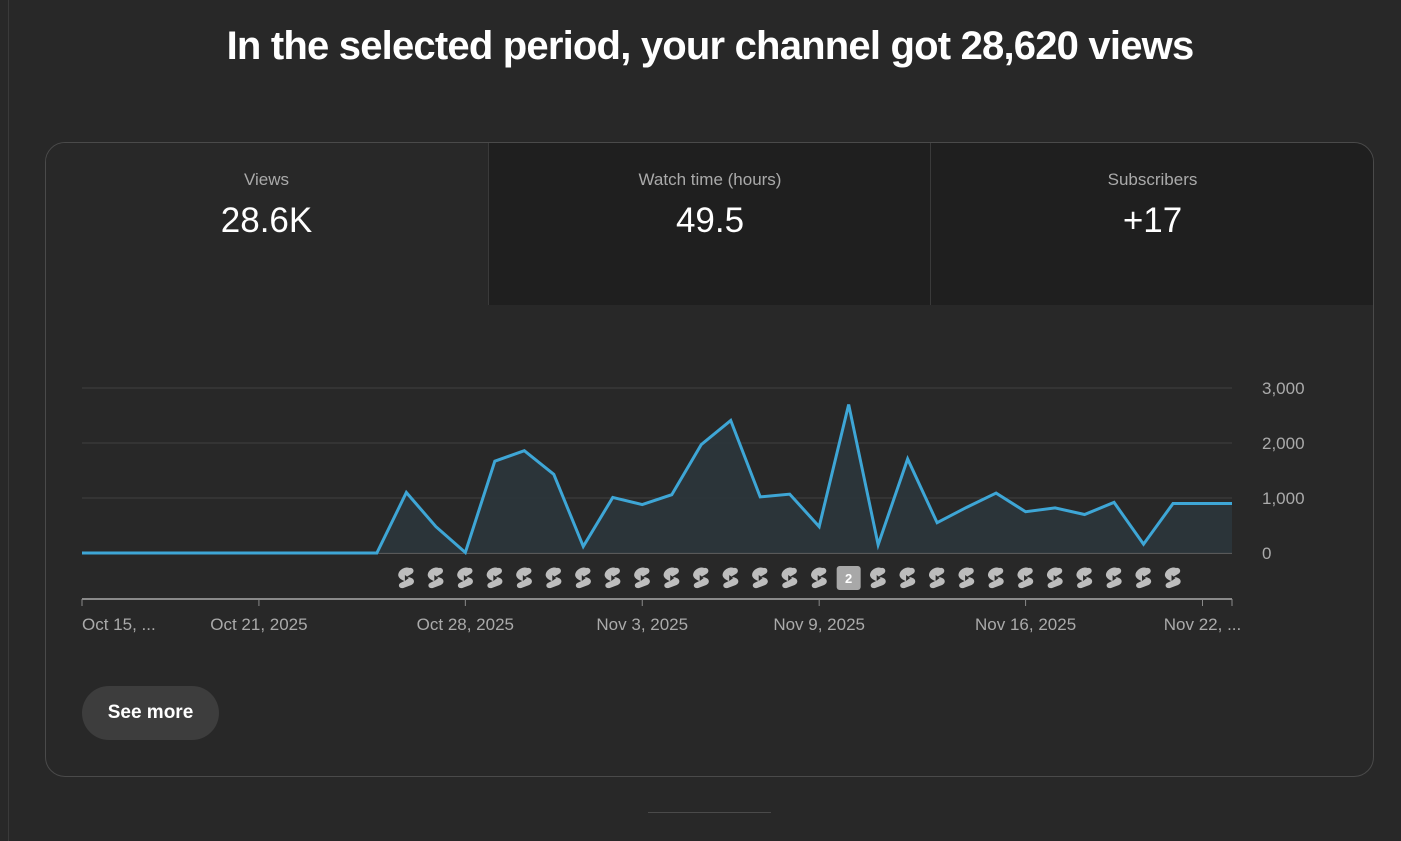 This screenshot has width=1401, height=841. Describe the element at coordinates (1283, 443) in the screenshot. I see `y-tick-label: 2,000` at that location.